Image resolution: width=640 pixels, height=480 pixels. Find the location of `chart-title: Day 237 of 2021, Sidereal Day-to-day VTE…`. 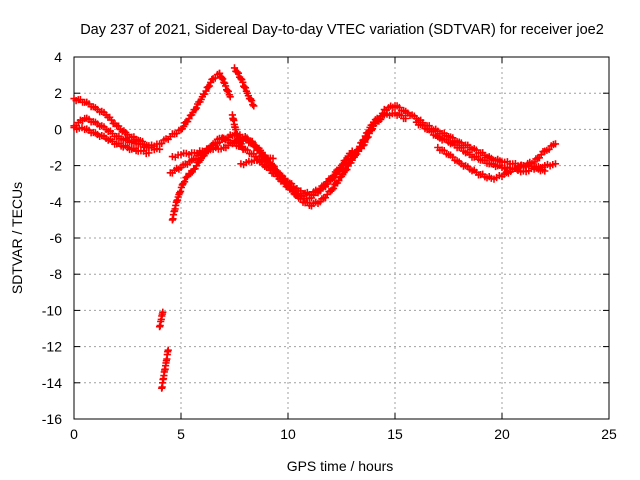

chart-title: Day 237 of 2021, Sidereal Day-to-day VTE… is located at coordinates (342, 30).